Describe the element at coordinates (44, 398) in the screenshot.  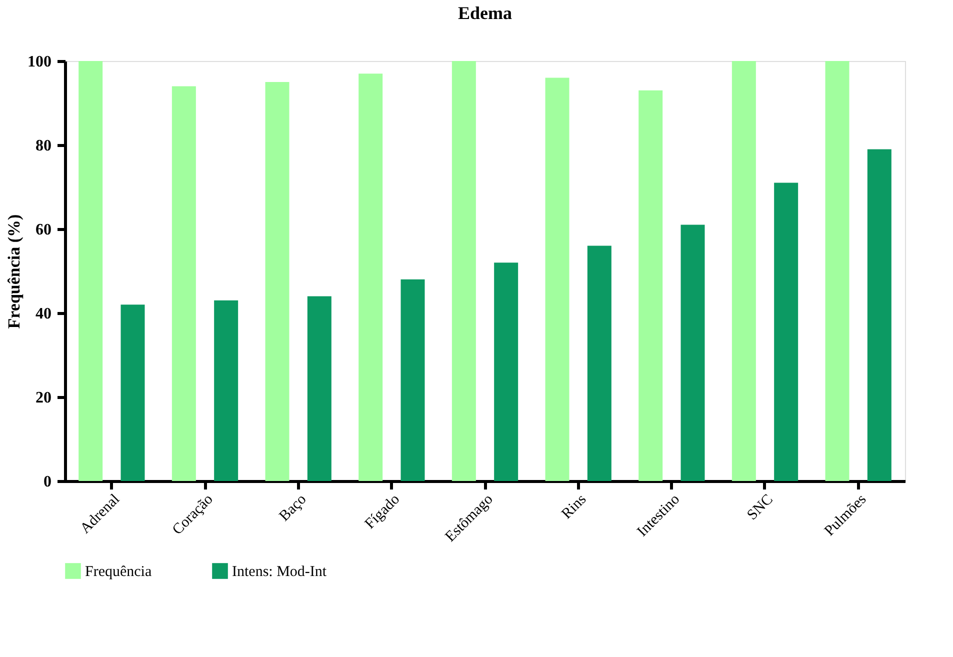
I see `y-tick-label: 20` at that location.